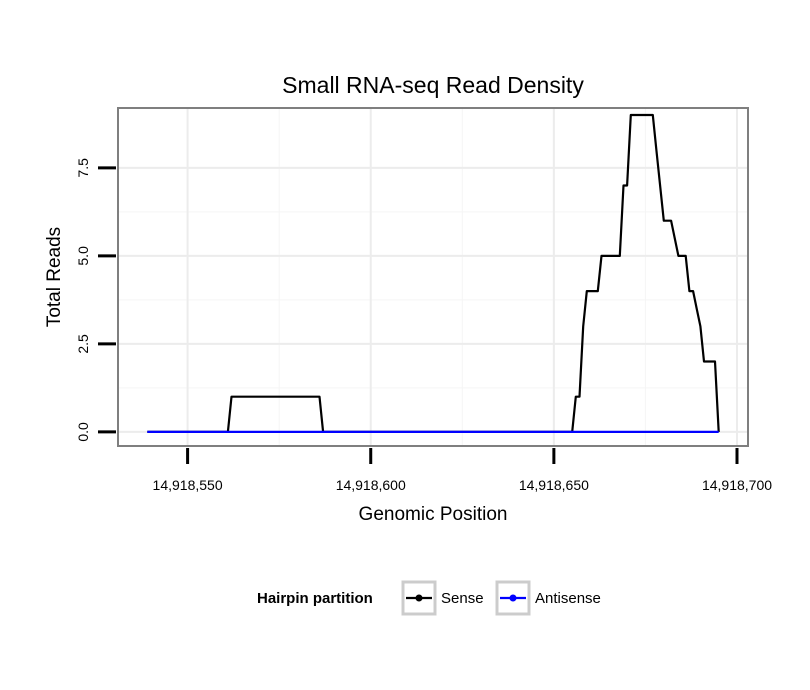 The image size is (810, 690). What do you see at coordinates (737, 485) in the screenshot?
I see `x-tick-label: 14,918,700` at bounding box center [737, 485].